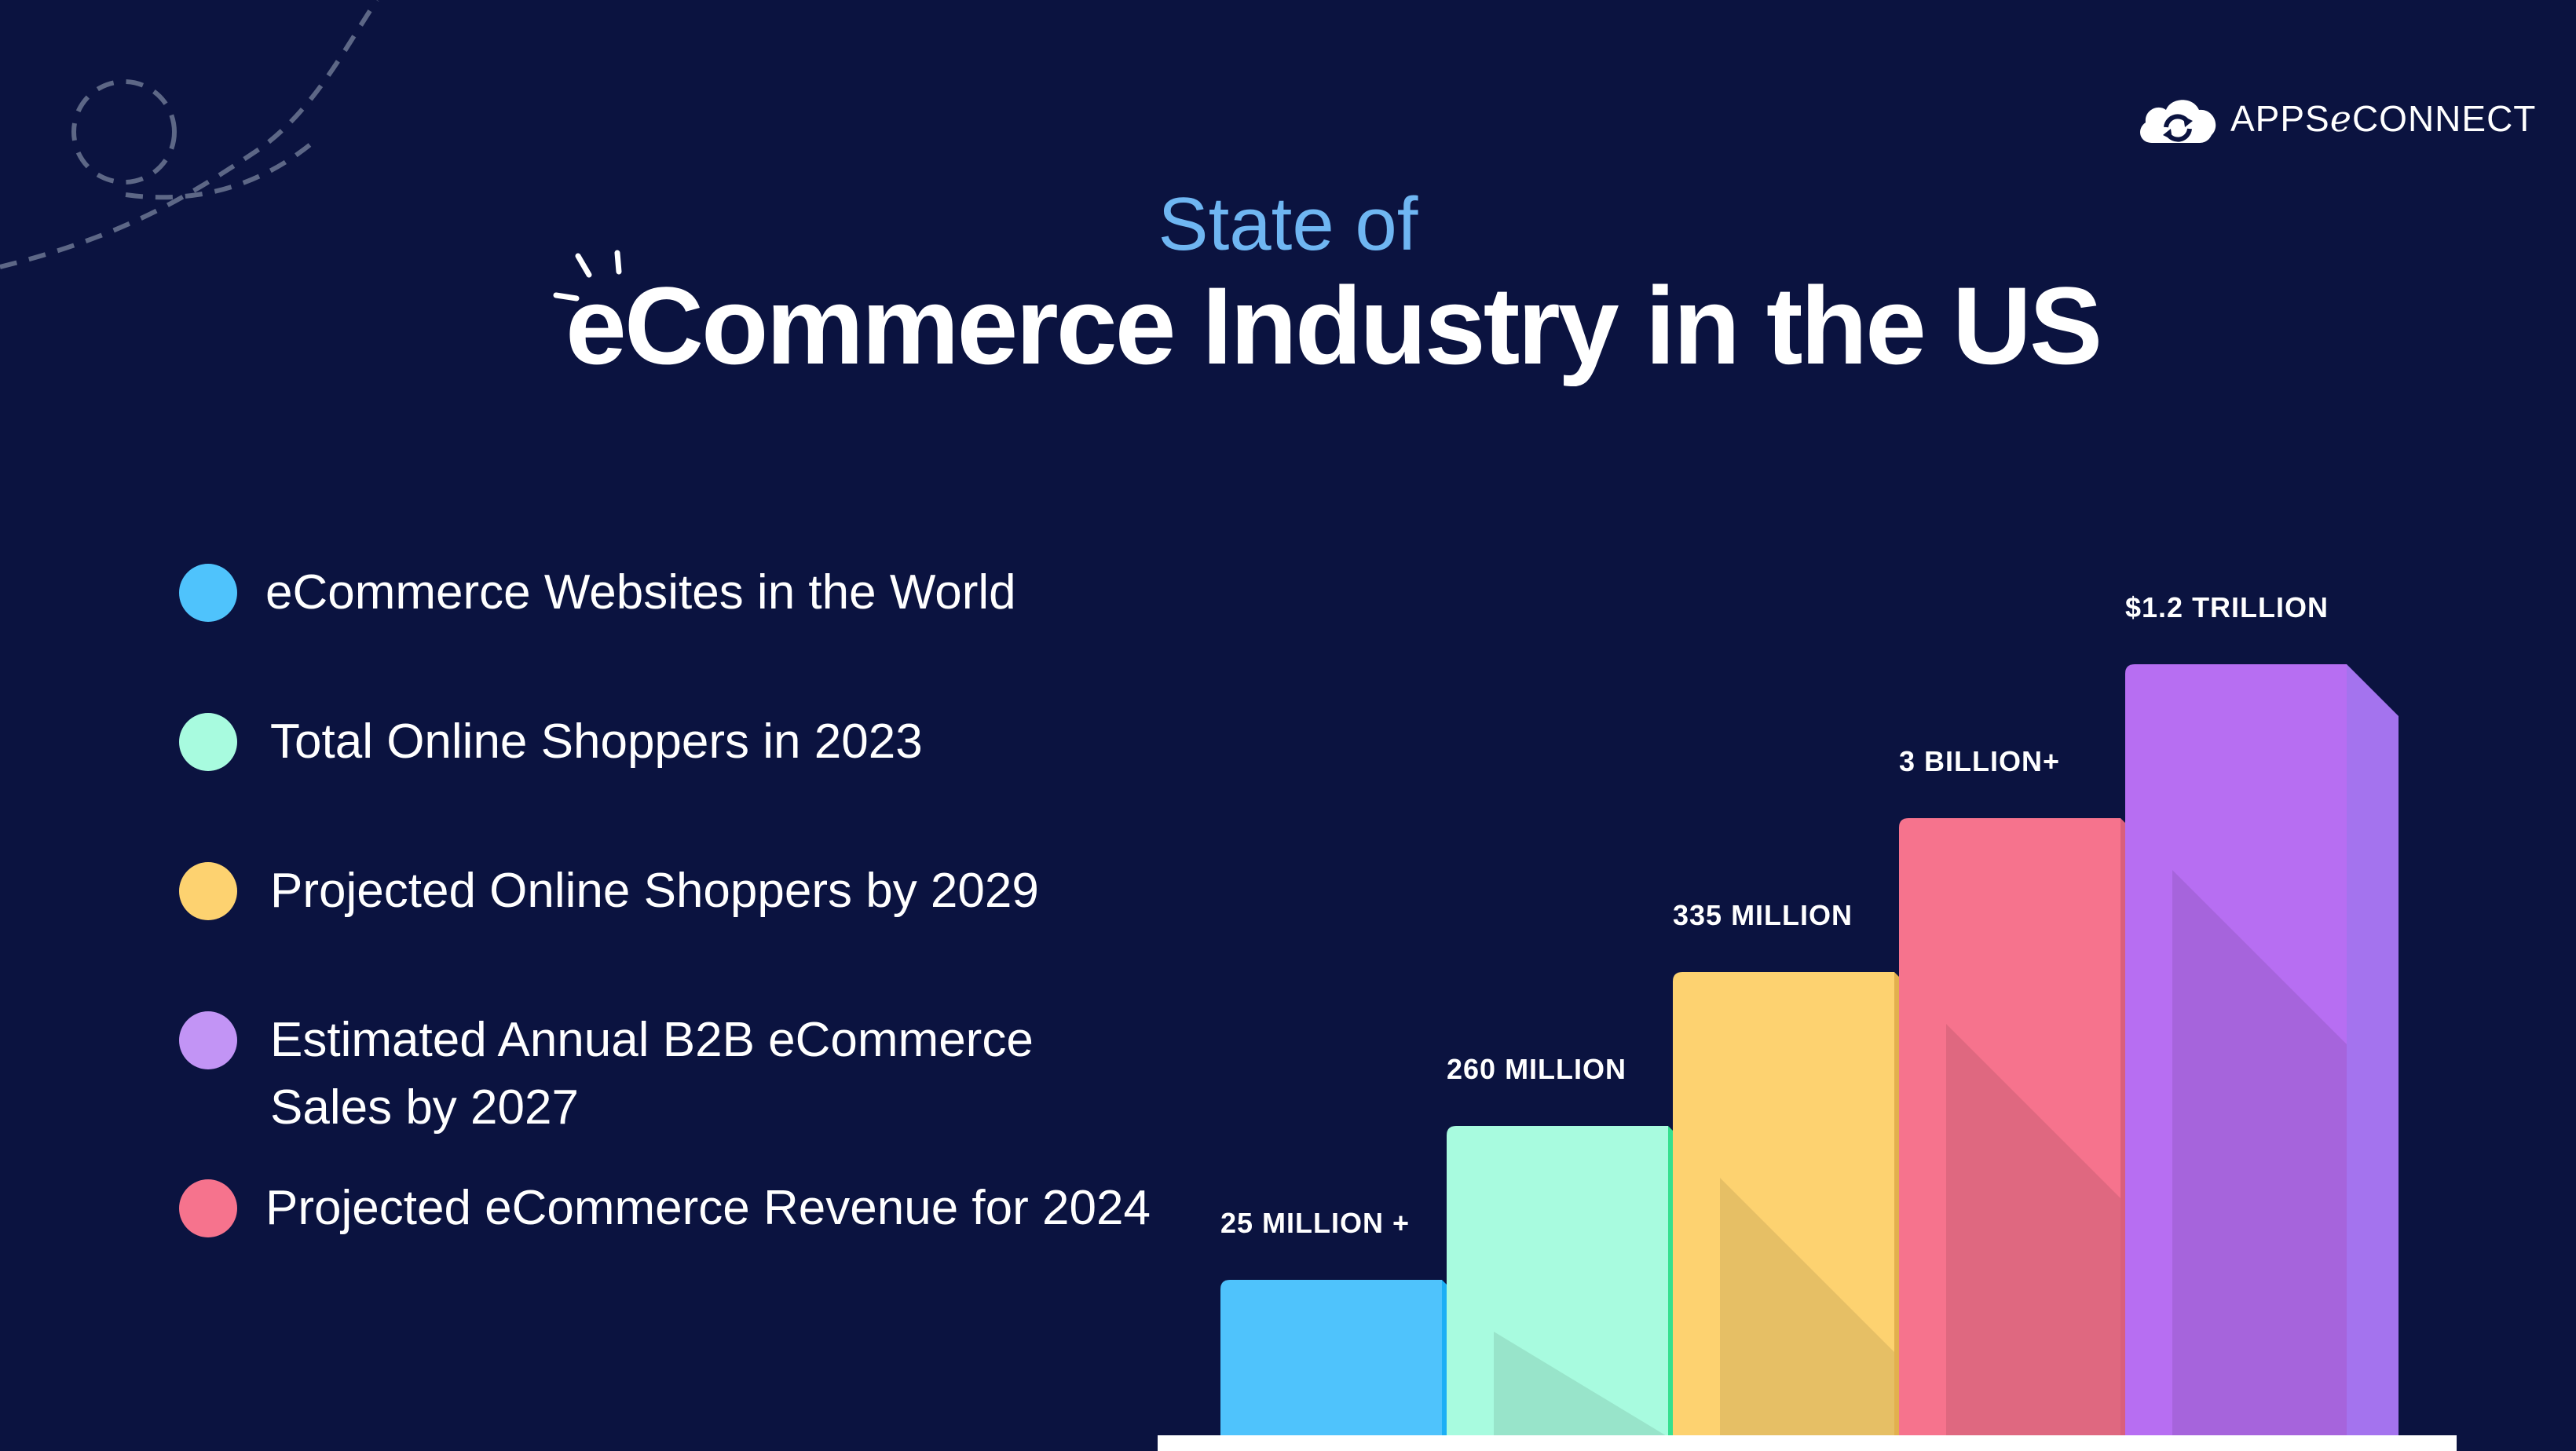  Describe the element at coordinates (1980, 761) in the screenshot. I see `bar-data-label: 3 BILLION+` at that location.